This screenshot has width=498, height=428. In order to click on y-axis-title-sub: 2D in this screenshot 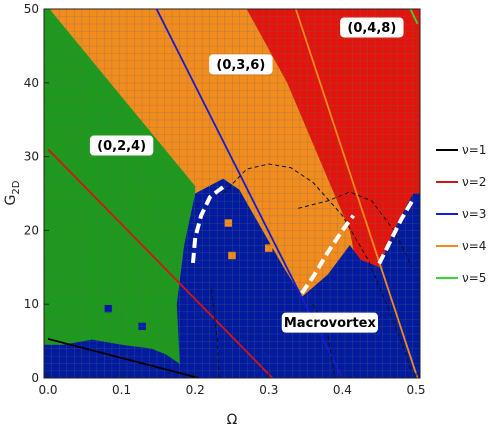, I will do `click(16, 187)`.